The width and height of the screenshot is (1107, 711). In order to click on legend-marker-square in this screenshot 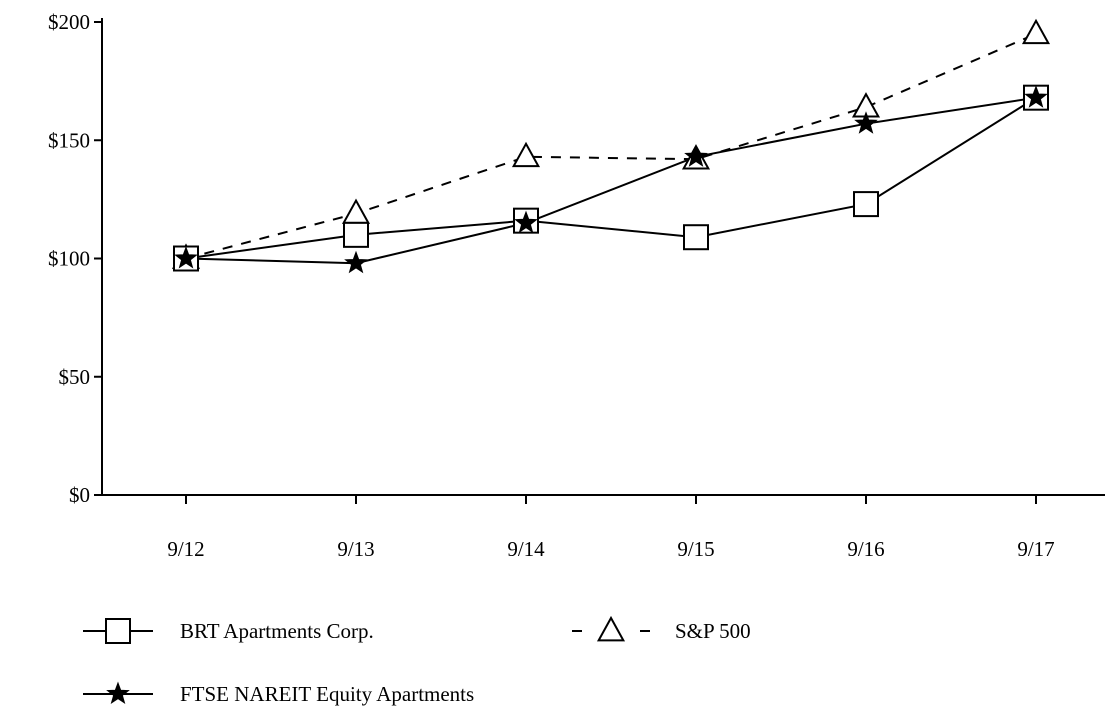, I will do `click(118, 631)`.